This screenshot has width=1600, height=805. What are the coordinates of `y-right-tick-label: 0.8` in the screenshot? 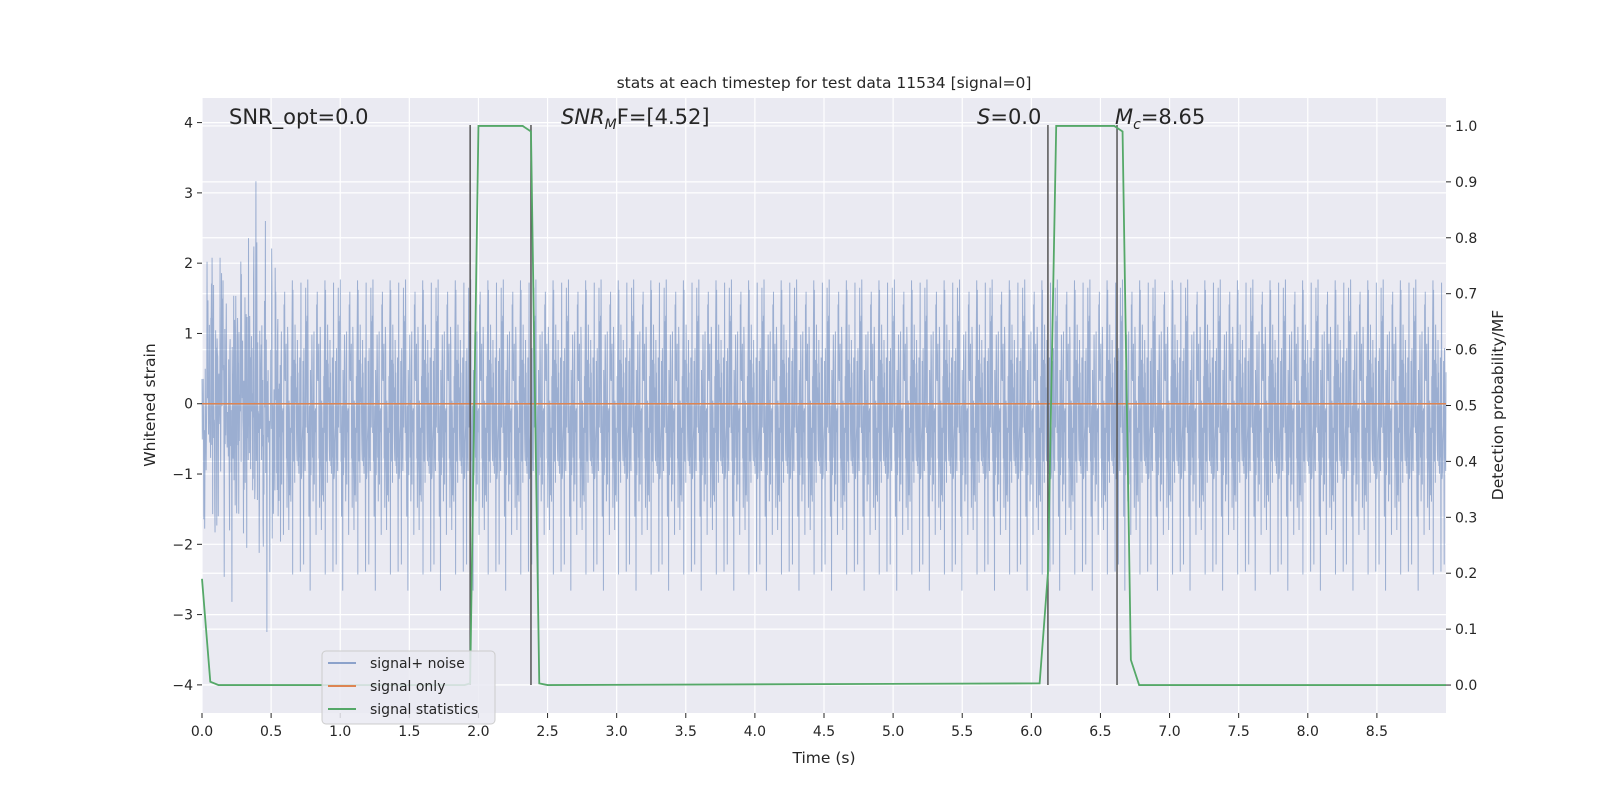 It's located at (1466, 239).